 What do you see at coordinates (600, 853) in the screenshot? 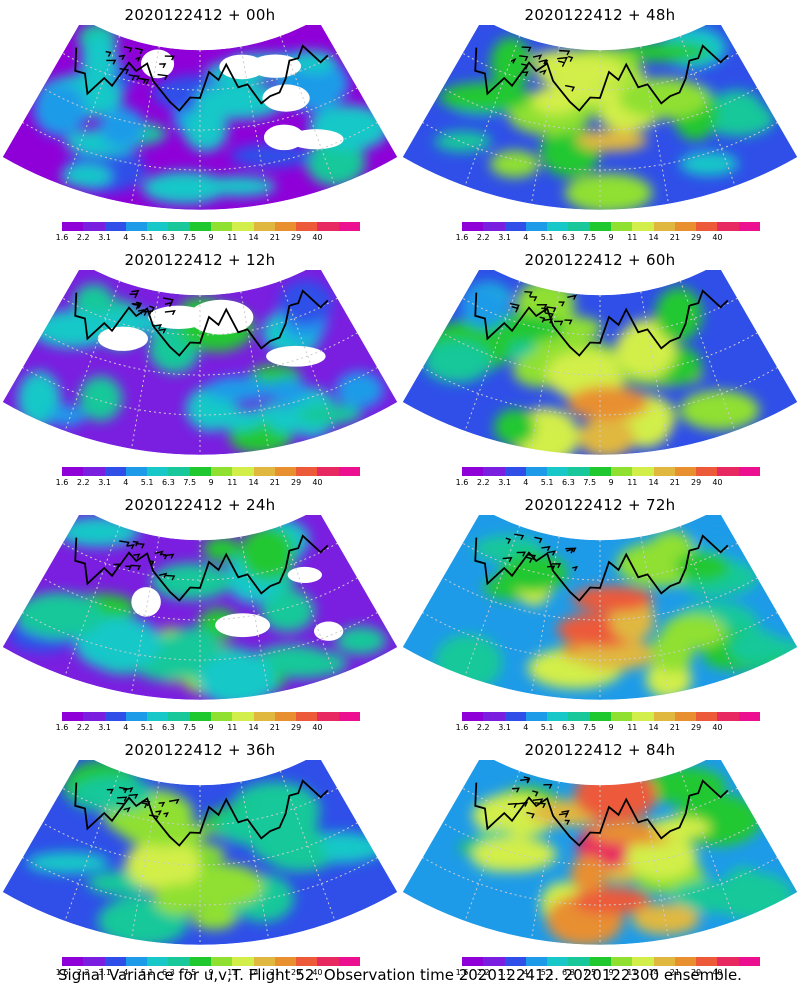
I see `map-plot` at bounding box center [600, 853].